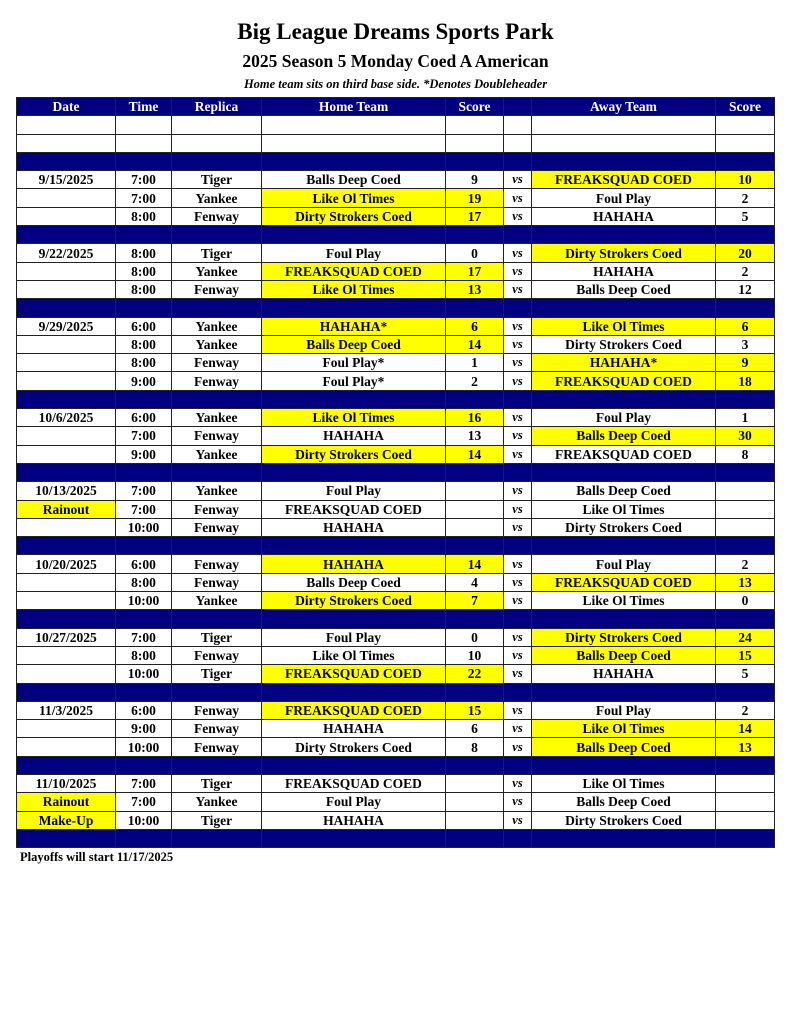 The width and height of the screenshot is (791, 1024). What do you see at coordinates (353, 106) in the screenshot?
I see `col-home-team: Home Team` at bounding box center [353, 106].